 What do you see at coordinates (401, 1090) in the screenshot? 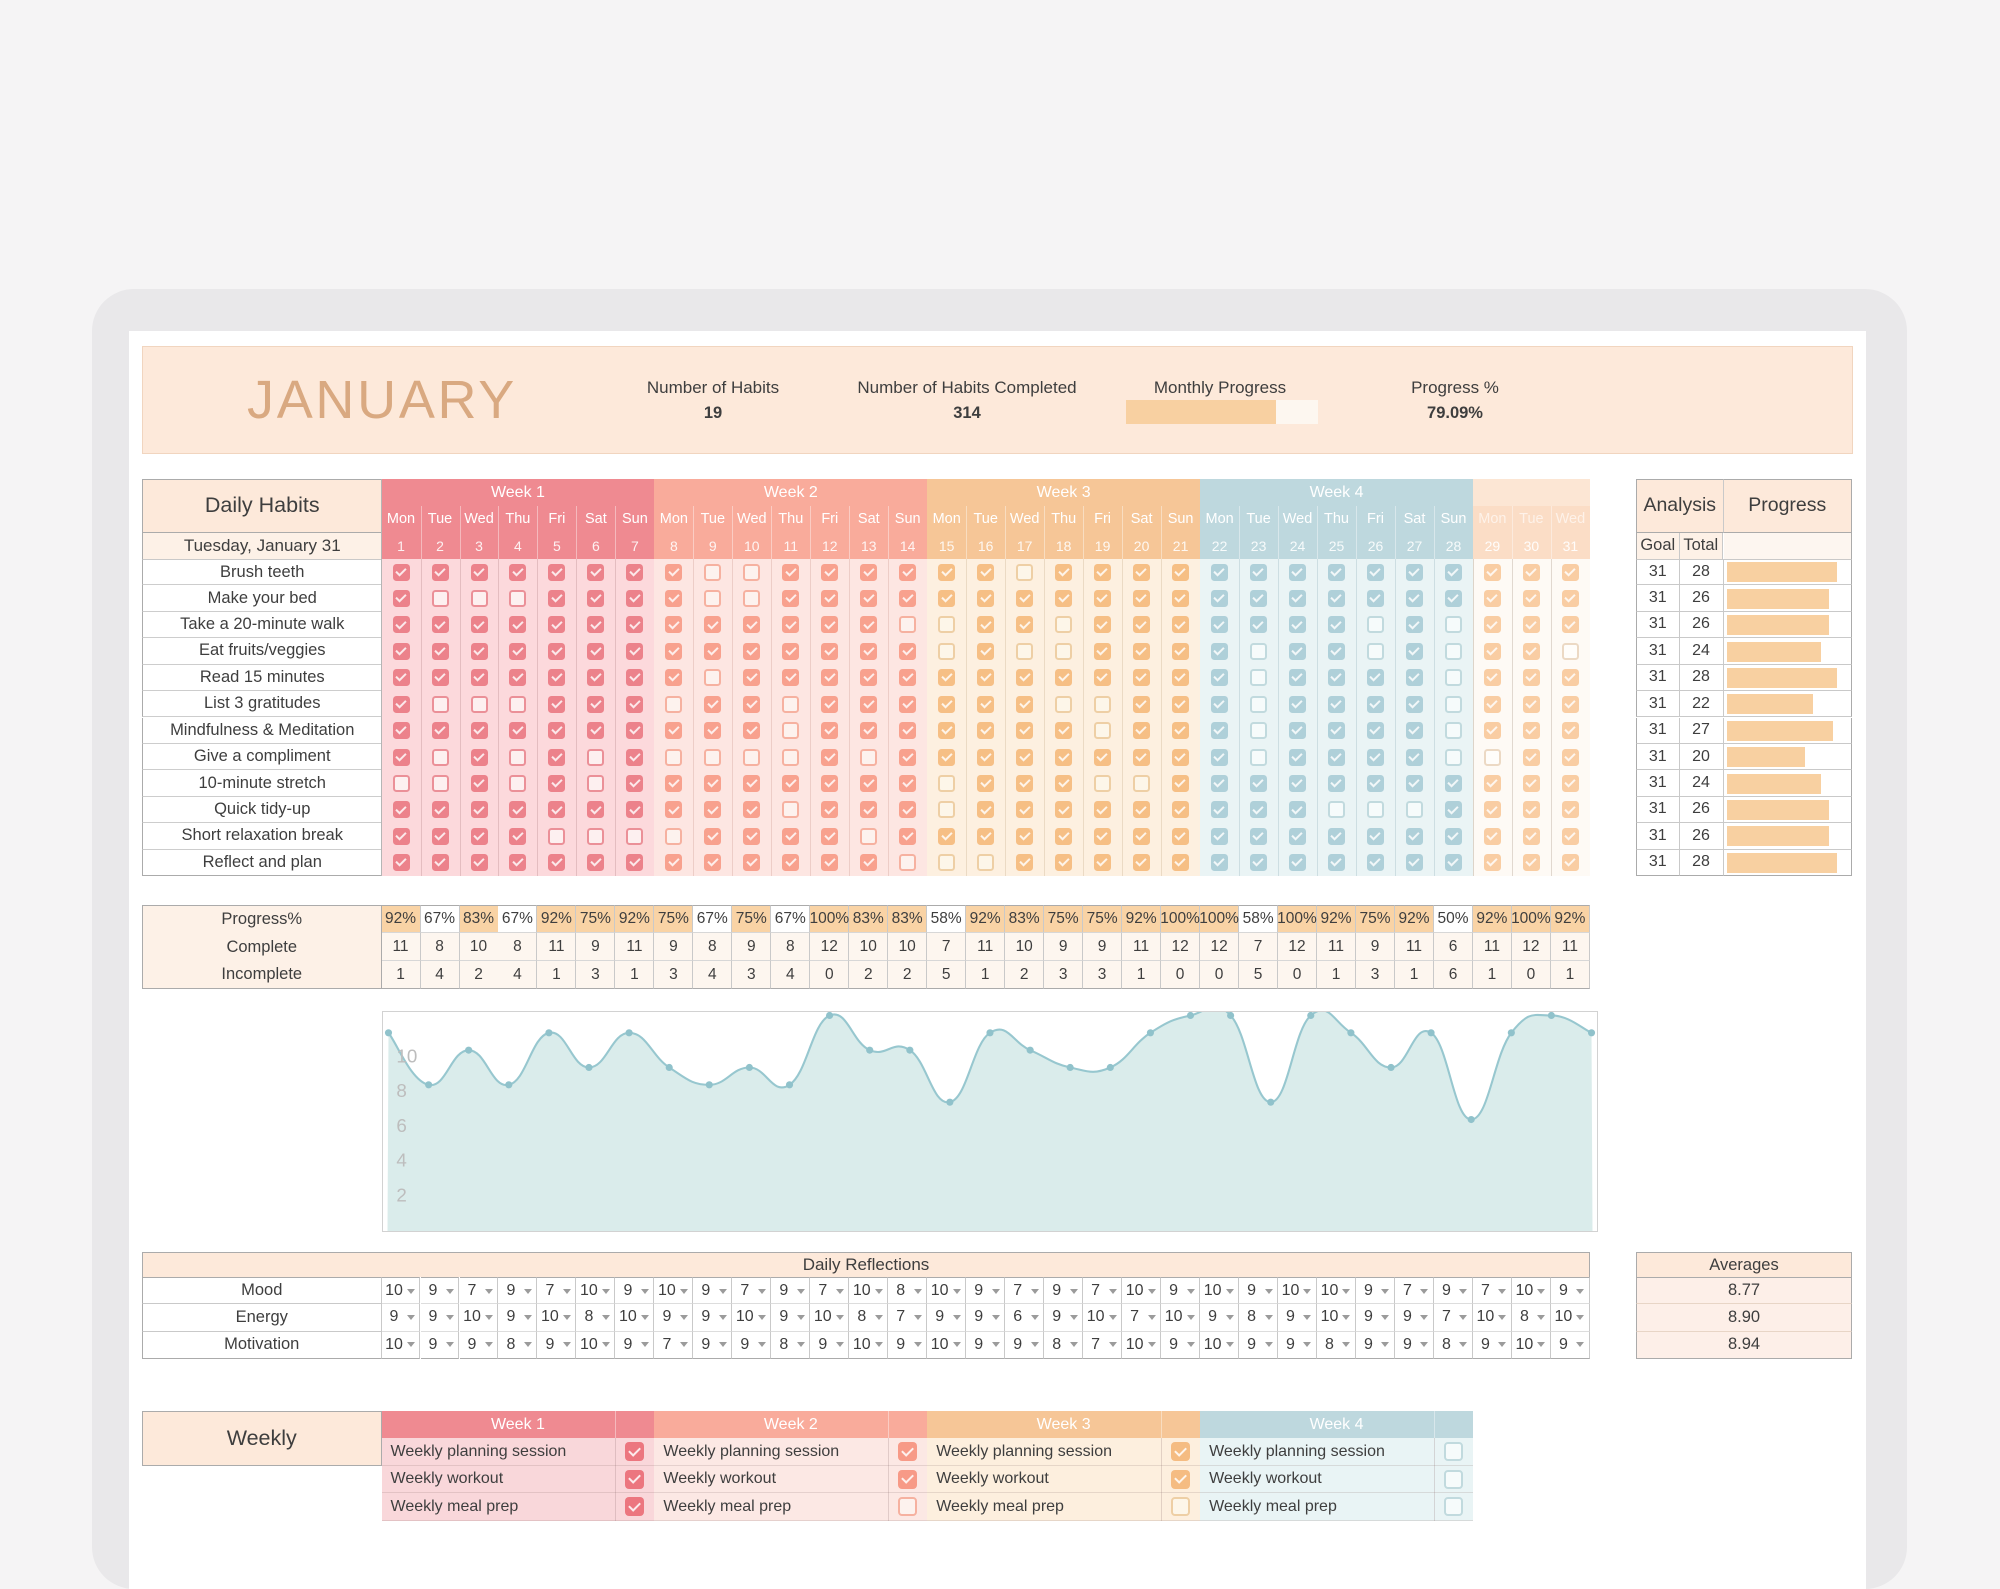
I see `svg-text: 8` at bounding box center [401, 1090].